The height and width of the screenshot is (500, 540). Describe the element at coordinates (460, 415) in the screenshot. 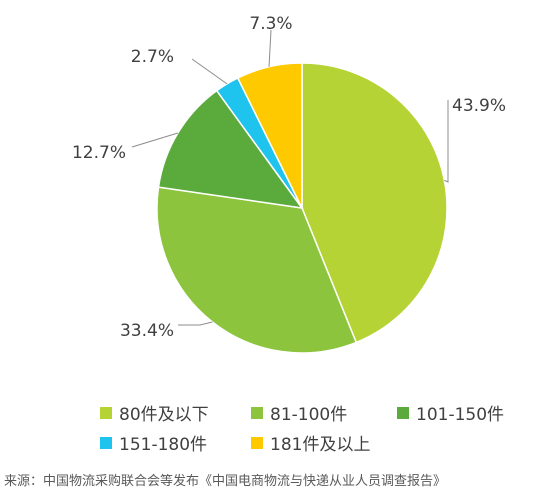

I see `legend-label: 101-150件` at that location.